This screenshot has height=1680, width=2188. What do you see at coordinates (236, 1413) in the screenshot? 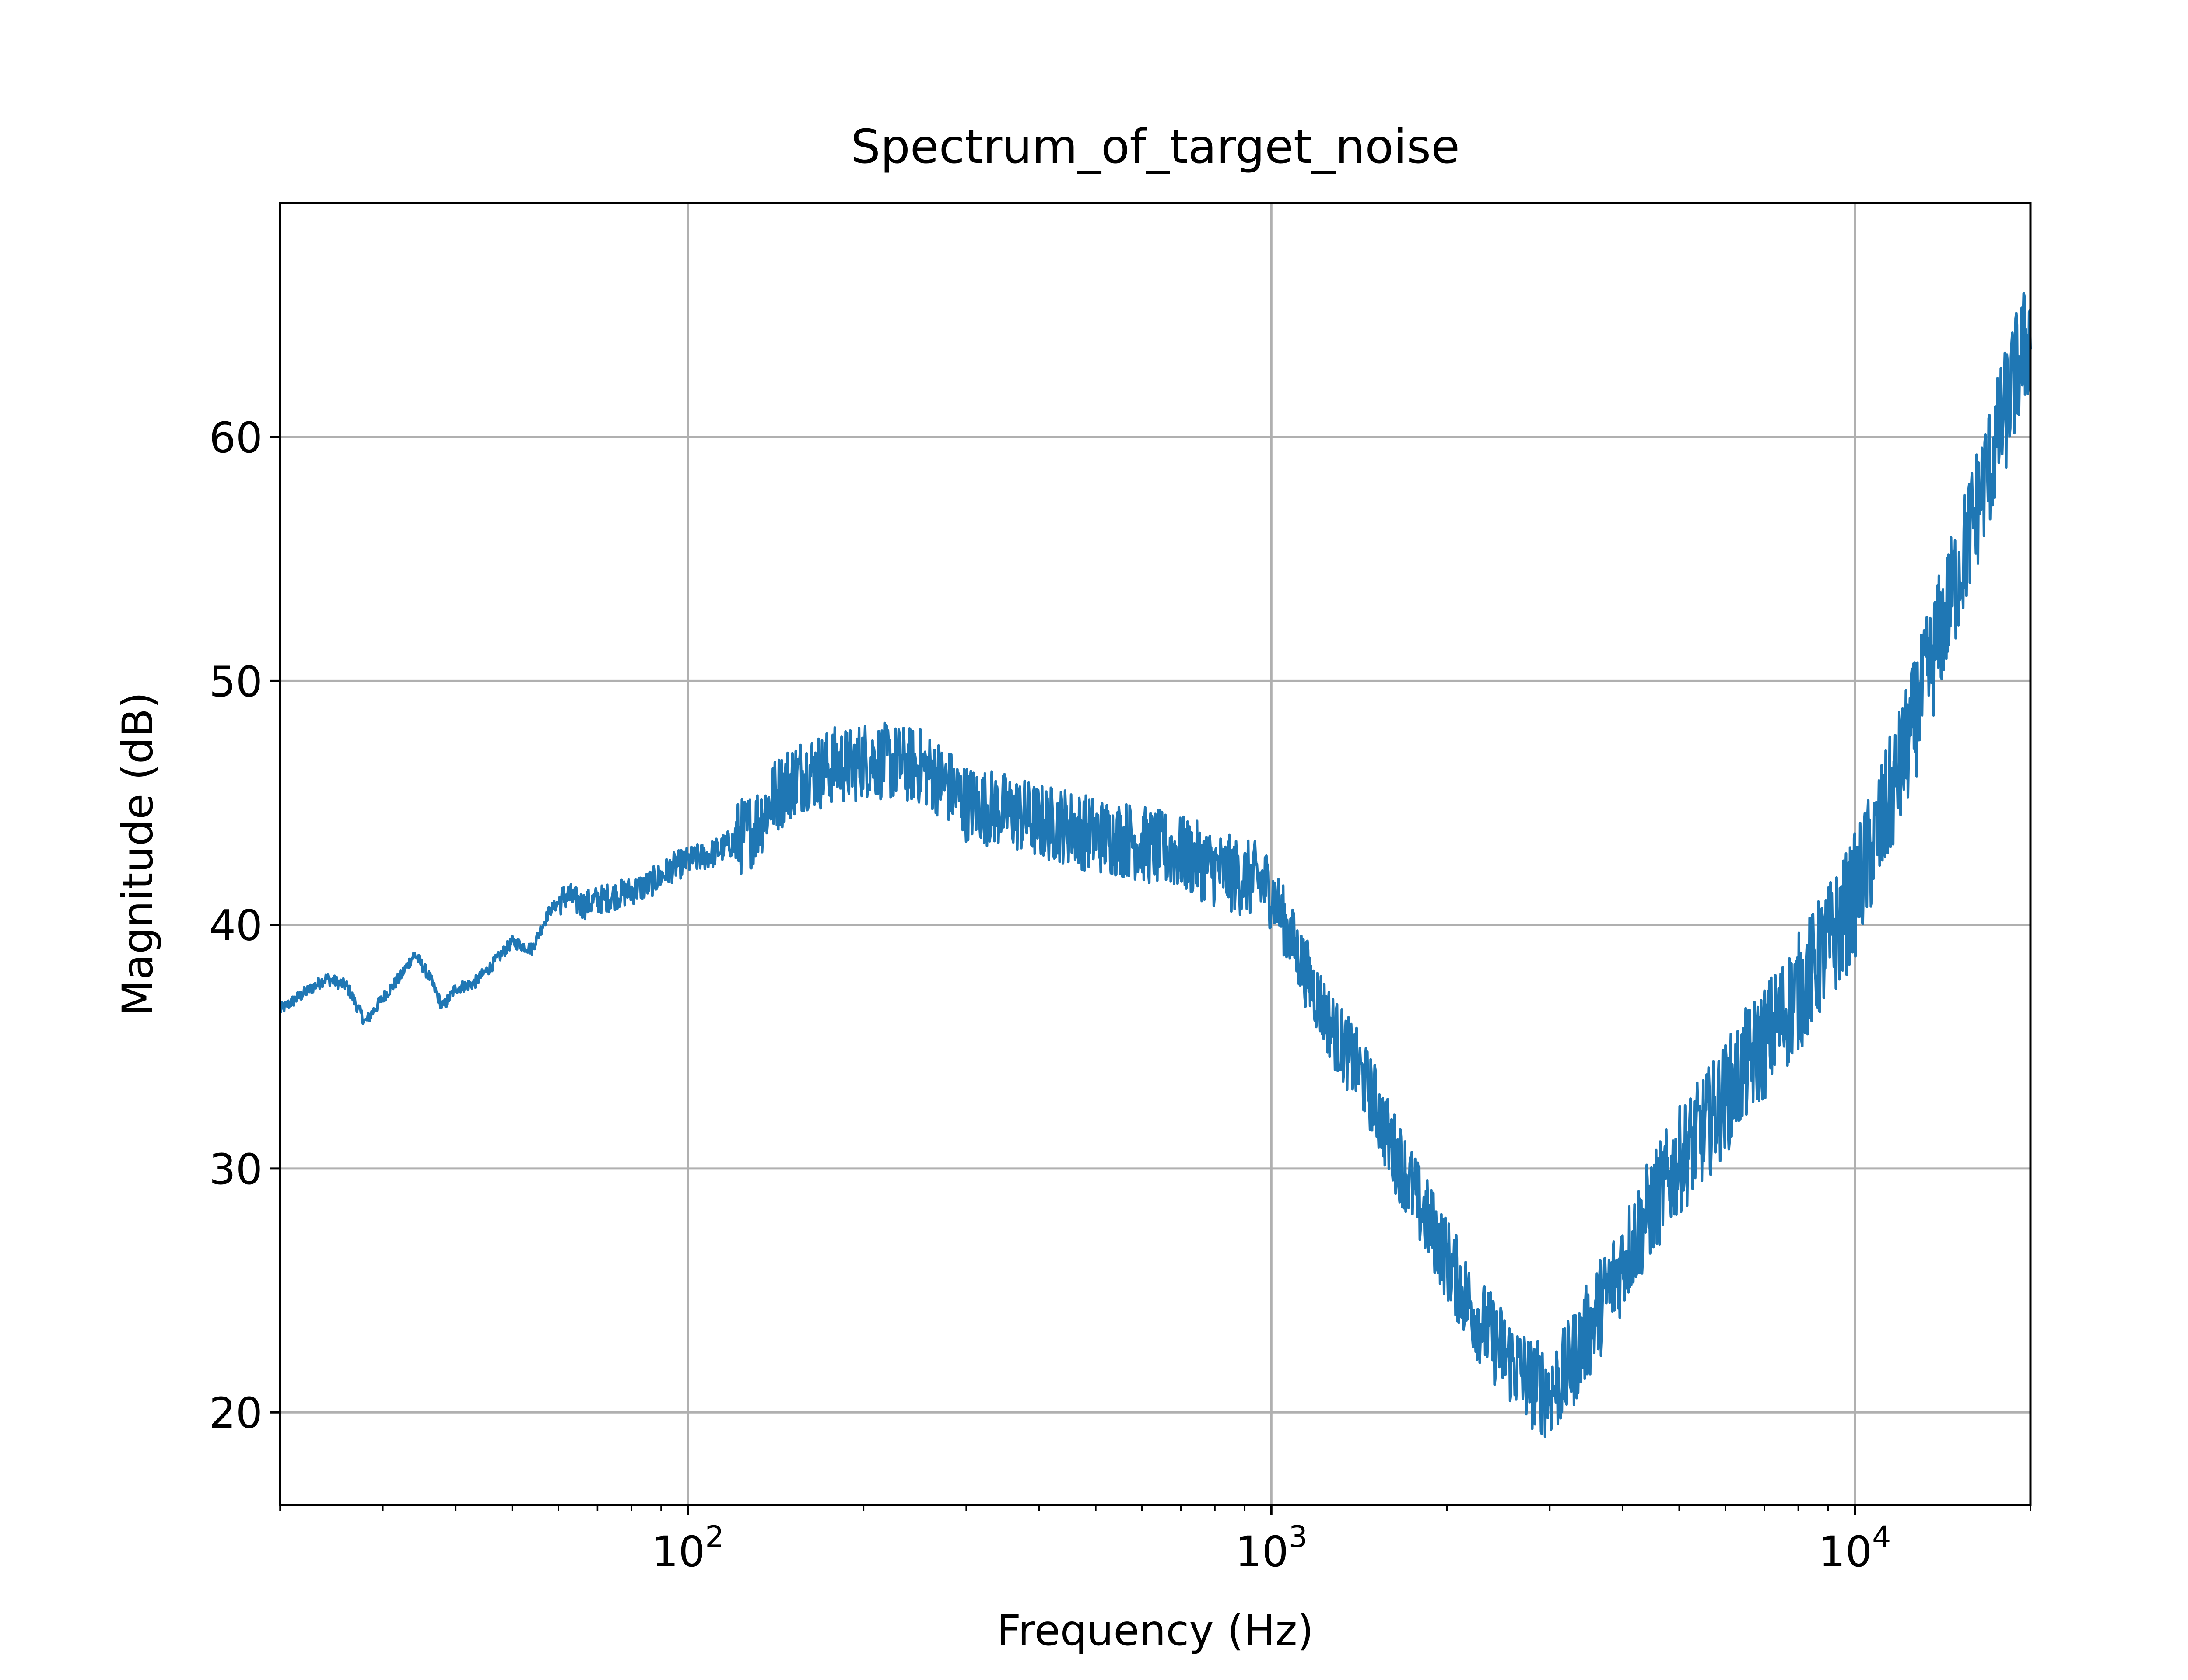
I see `y-tick-label: 20` at bounding box center [236, 1413].